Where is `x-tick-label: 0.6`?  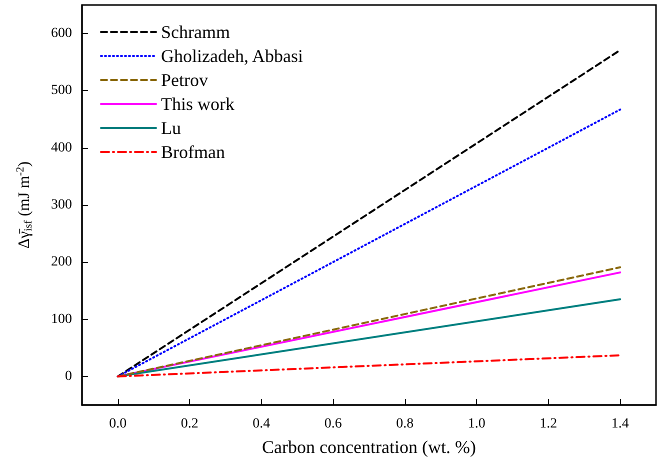
x-tick-label: 0.6 is located at coordinates (333, 424).